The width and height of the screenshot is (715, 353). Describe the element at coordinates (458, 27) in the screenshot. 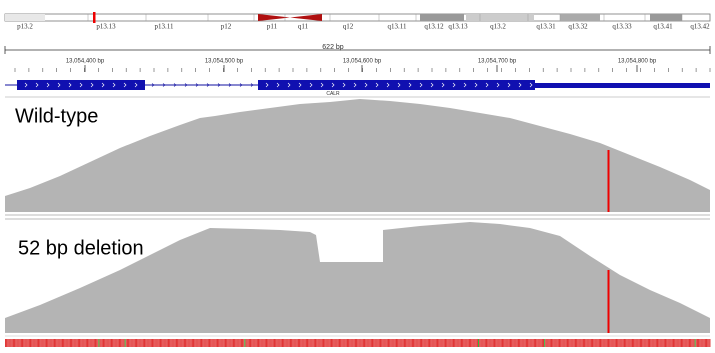

I see `band-label: q13.13` at that location.